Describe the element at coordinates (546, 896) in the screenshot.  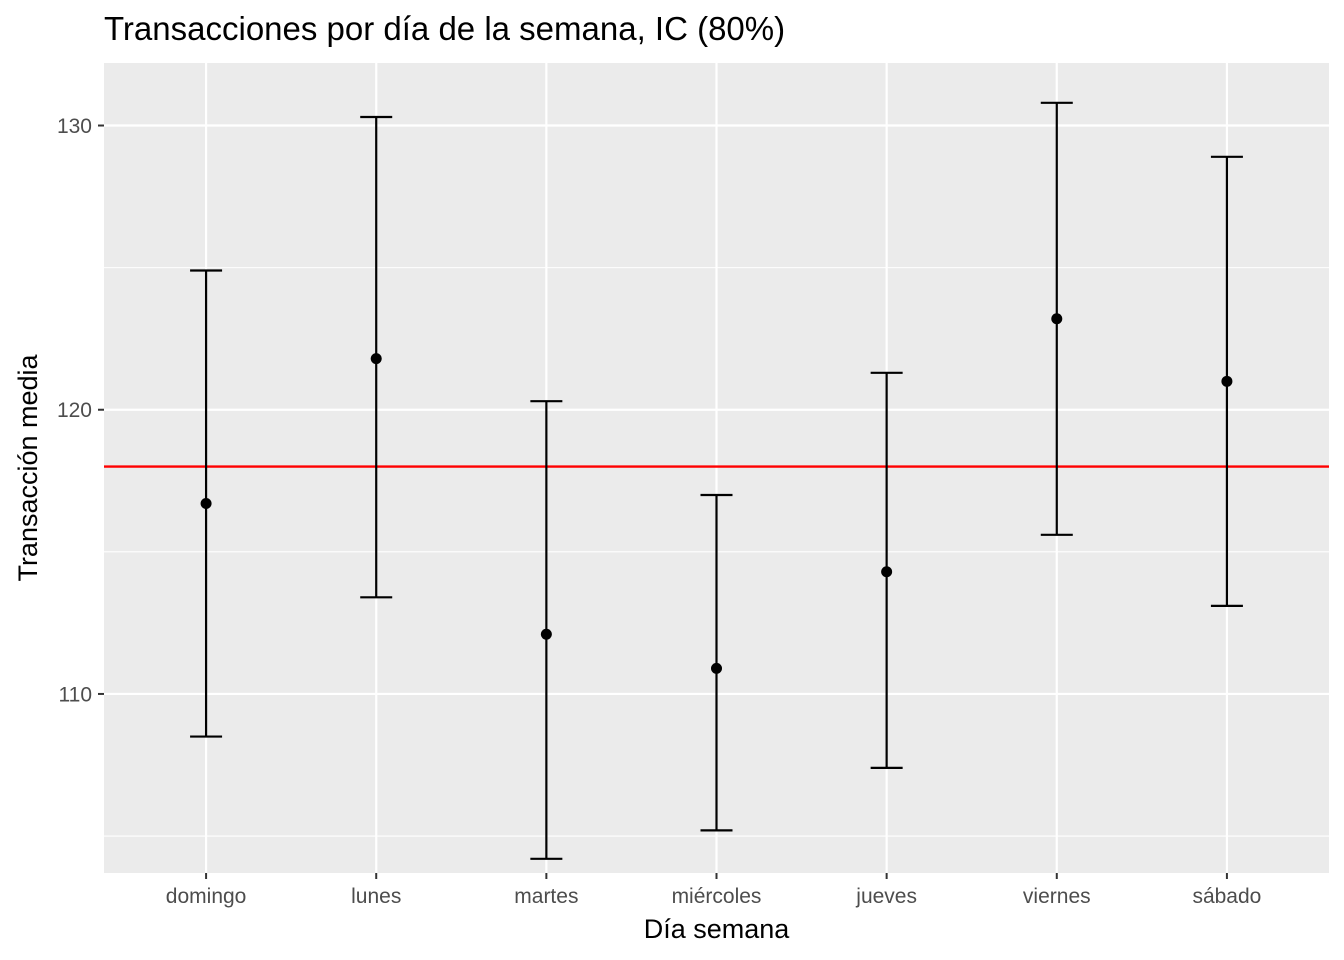
I see `x-tick-label: martes` at that location.